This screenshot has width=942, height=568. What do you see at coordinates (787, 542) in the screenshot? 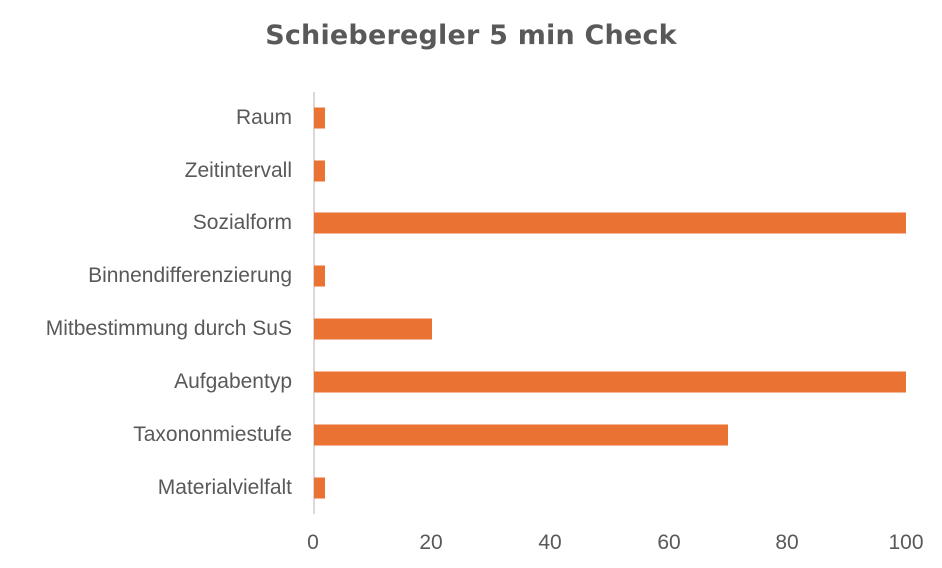
I see `x-tick-label: 80` at bounding box center [787, 542].